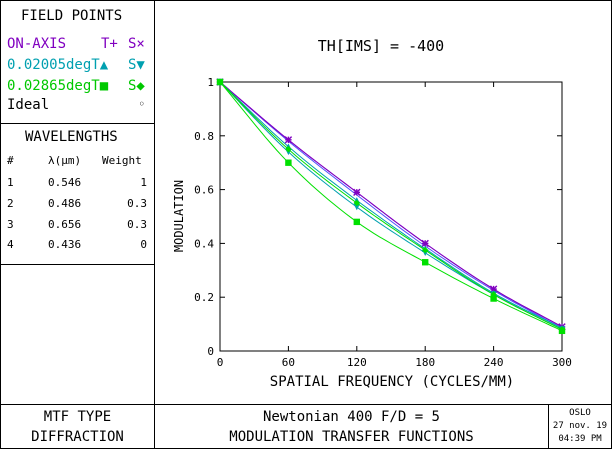  I want to click on x-tick-label: 0, so click(220, 362).